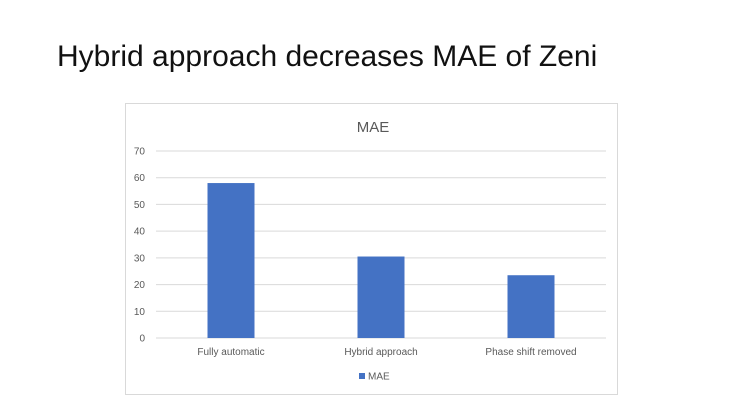  Describe the element at coordinates (362, 376) in the screenshot. I see `legend-swatch` at that location.